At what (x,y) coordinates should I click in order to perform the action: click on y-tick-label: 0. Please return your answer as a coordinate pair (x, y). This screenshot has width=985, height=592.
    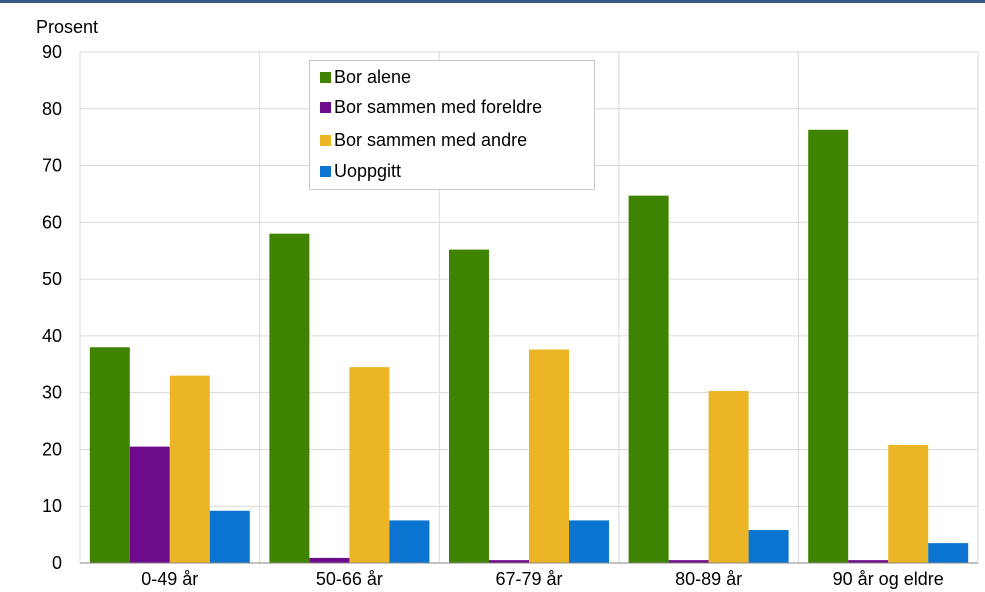
    Looking at the image, I should click on (57, 563).